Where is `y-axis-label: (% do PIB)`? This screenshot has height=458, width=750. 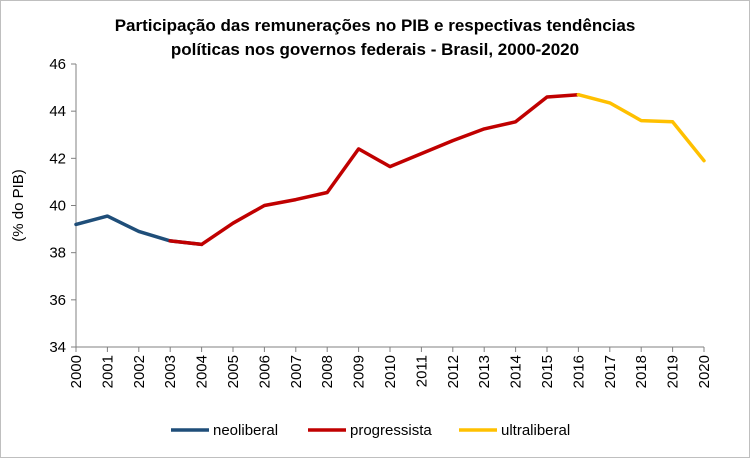 y-axis-label: (% do PIB) is located at coordinates (18, 205).